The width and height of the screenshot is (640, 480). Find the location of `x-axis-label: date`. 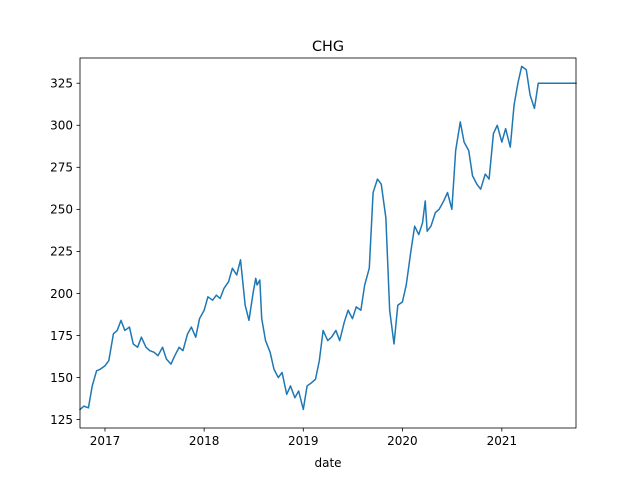

x-axis-label: date is located at coordinates (327, 463).